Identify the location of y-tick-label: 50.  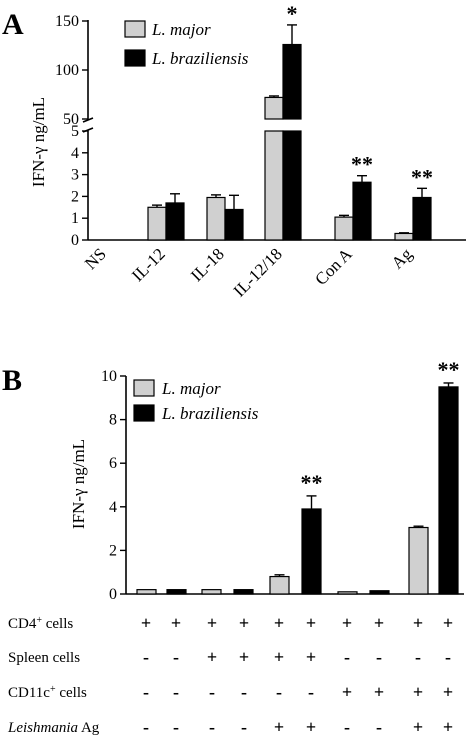
(71, 119).